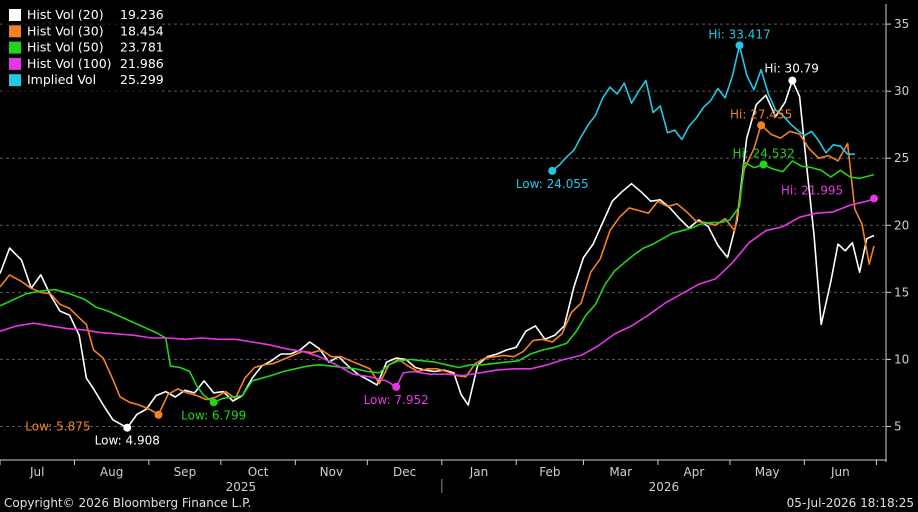 The height and width of the screenshot is (512, 918). I want to click on legend-name: Hist Vol (30), so click(65, 30).